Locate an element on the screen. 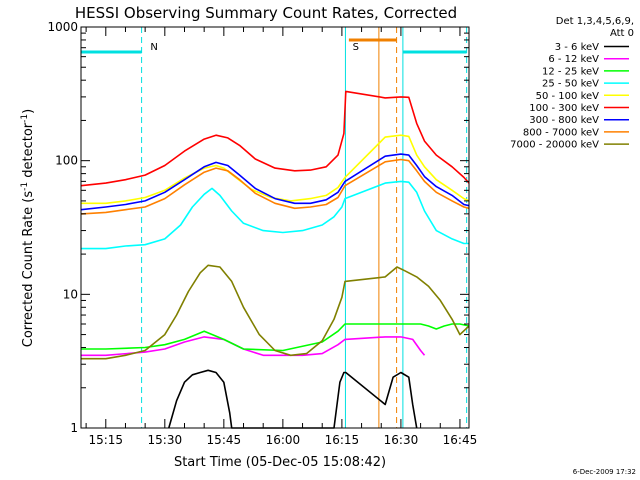 Image resolution: width=640 pixels, height=480 pixels. series-line-7000-20000kev is located at coordinates (275, 312).